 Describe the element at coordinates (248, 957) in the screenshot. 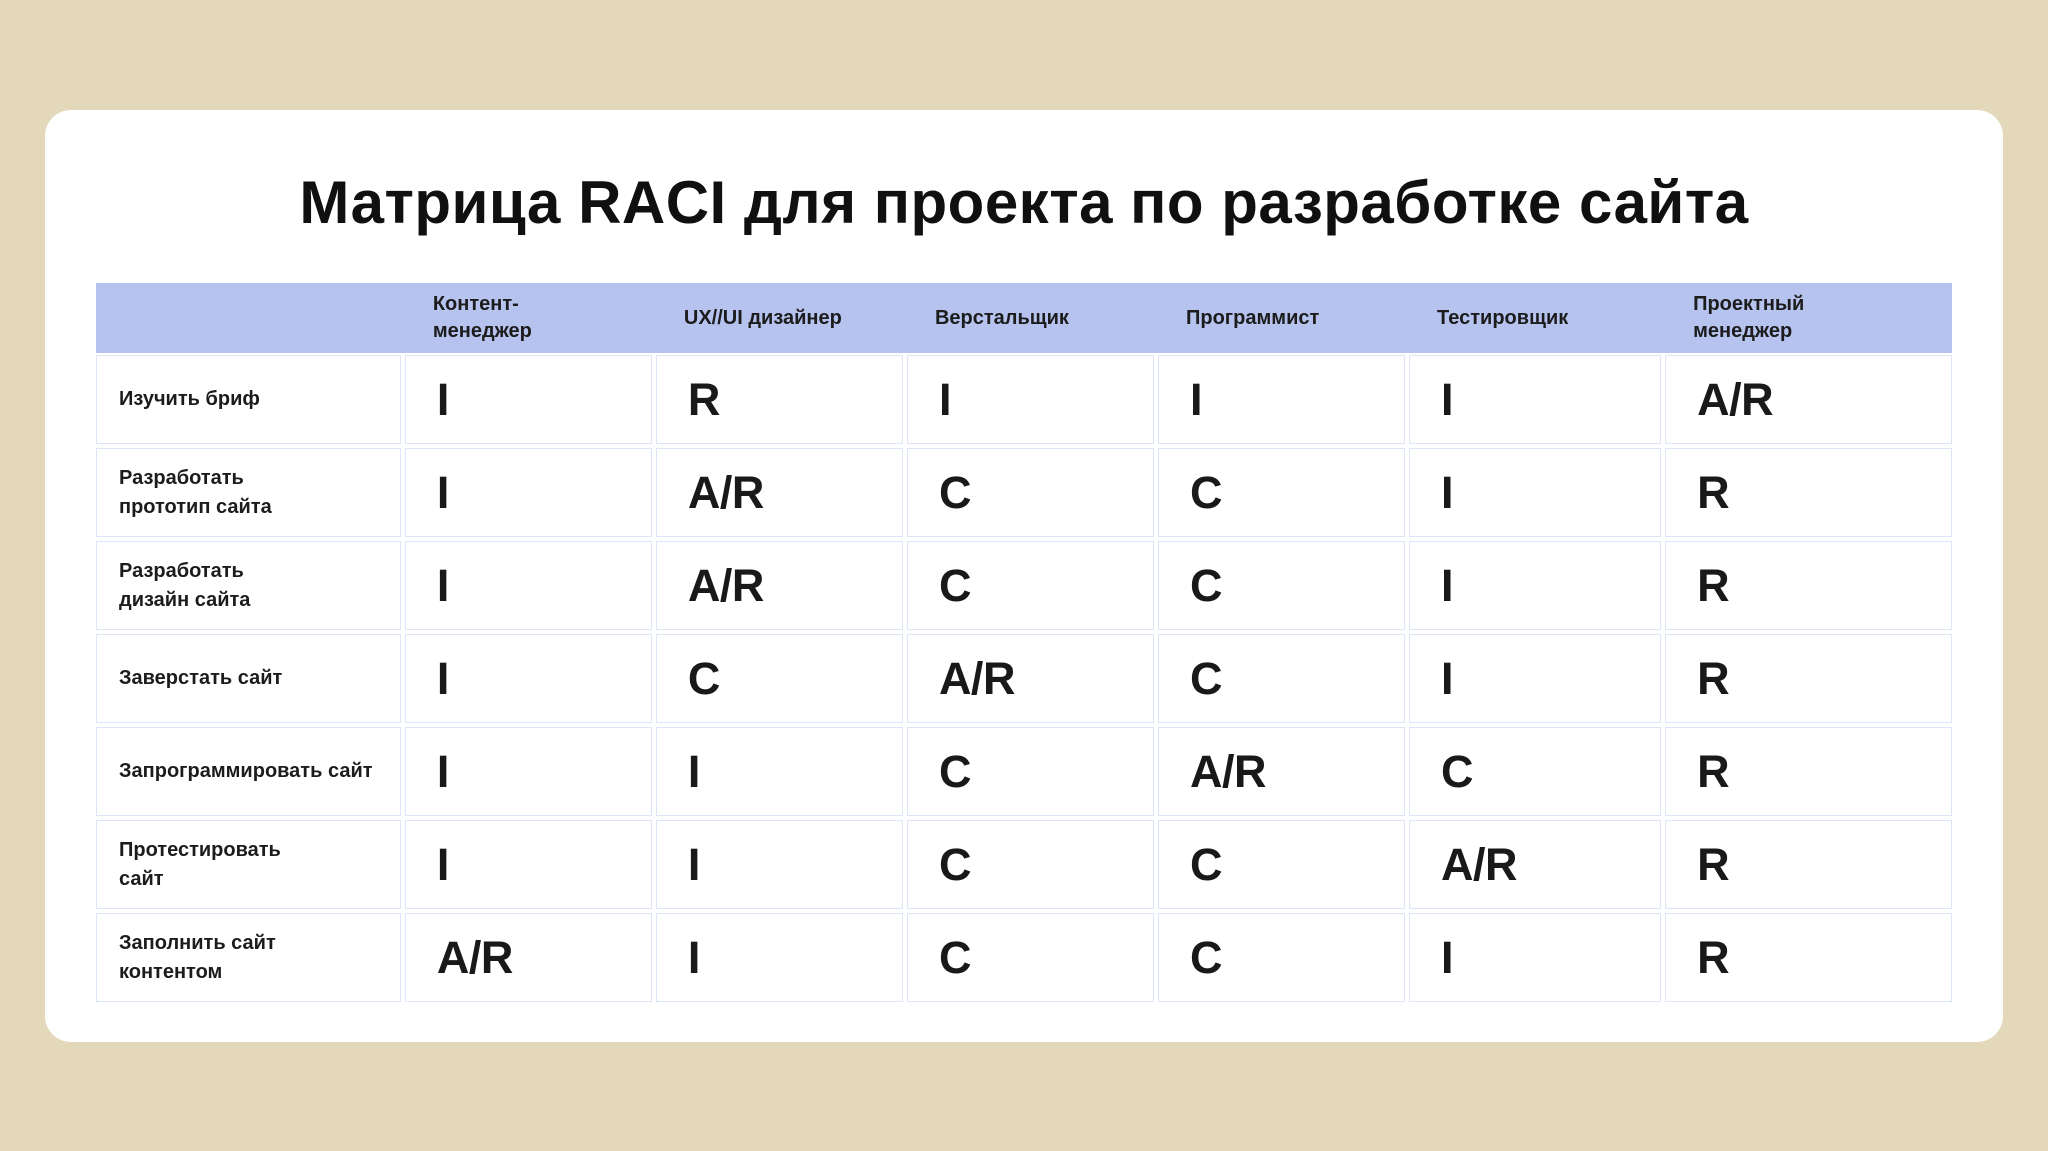

I see `task-cell: Заполнить сайт контентом` at that location.